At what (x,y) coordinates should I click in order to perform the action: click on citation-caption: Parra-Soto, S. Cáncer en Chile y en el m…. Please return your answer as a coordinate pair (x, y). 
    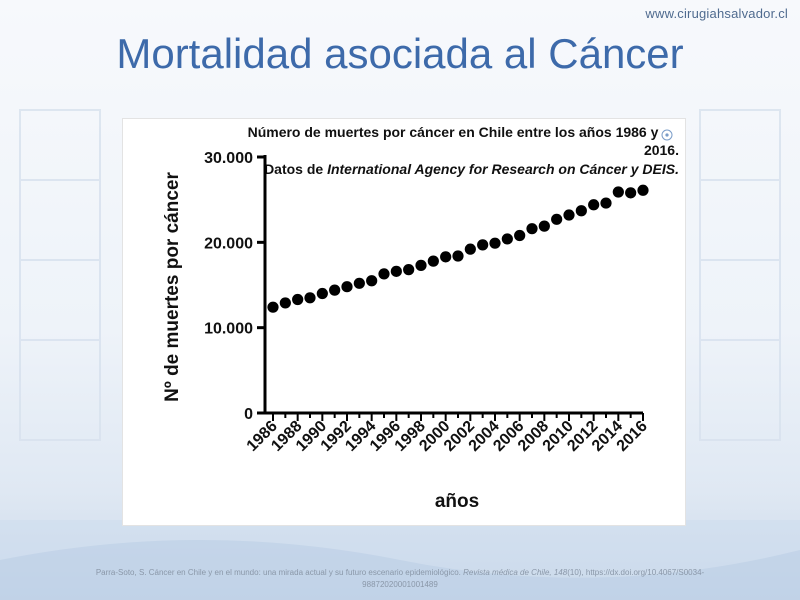
    Looking at the image, I should click on (400, 579).